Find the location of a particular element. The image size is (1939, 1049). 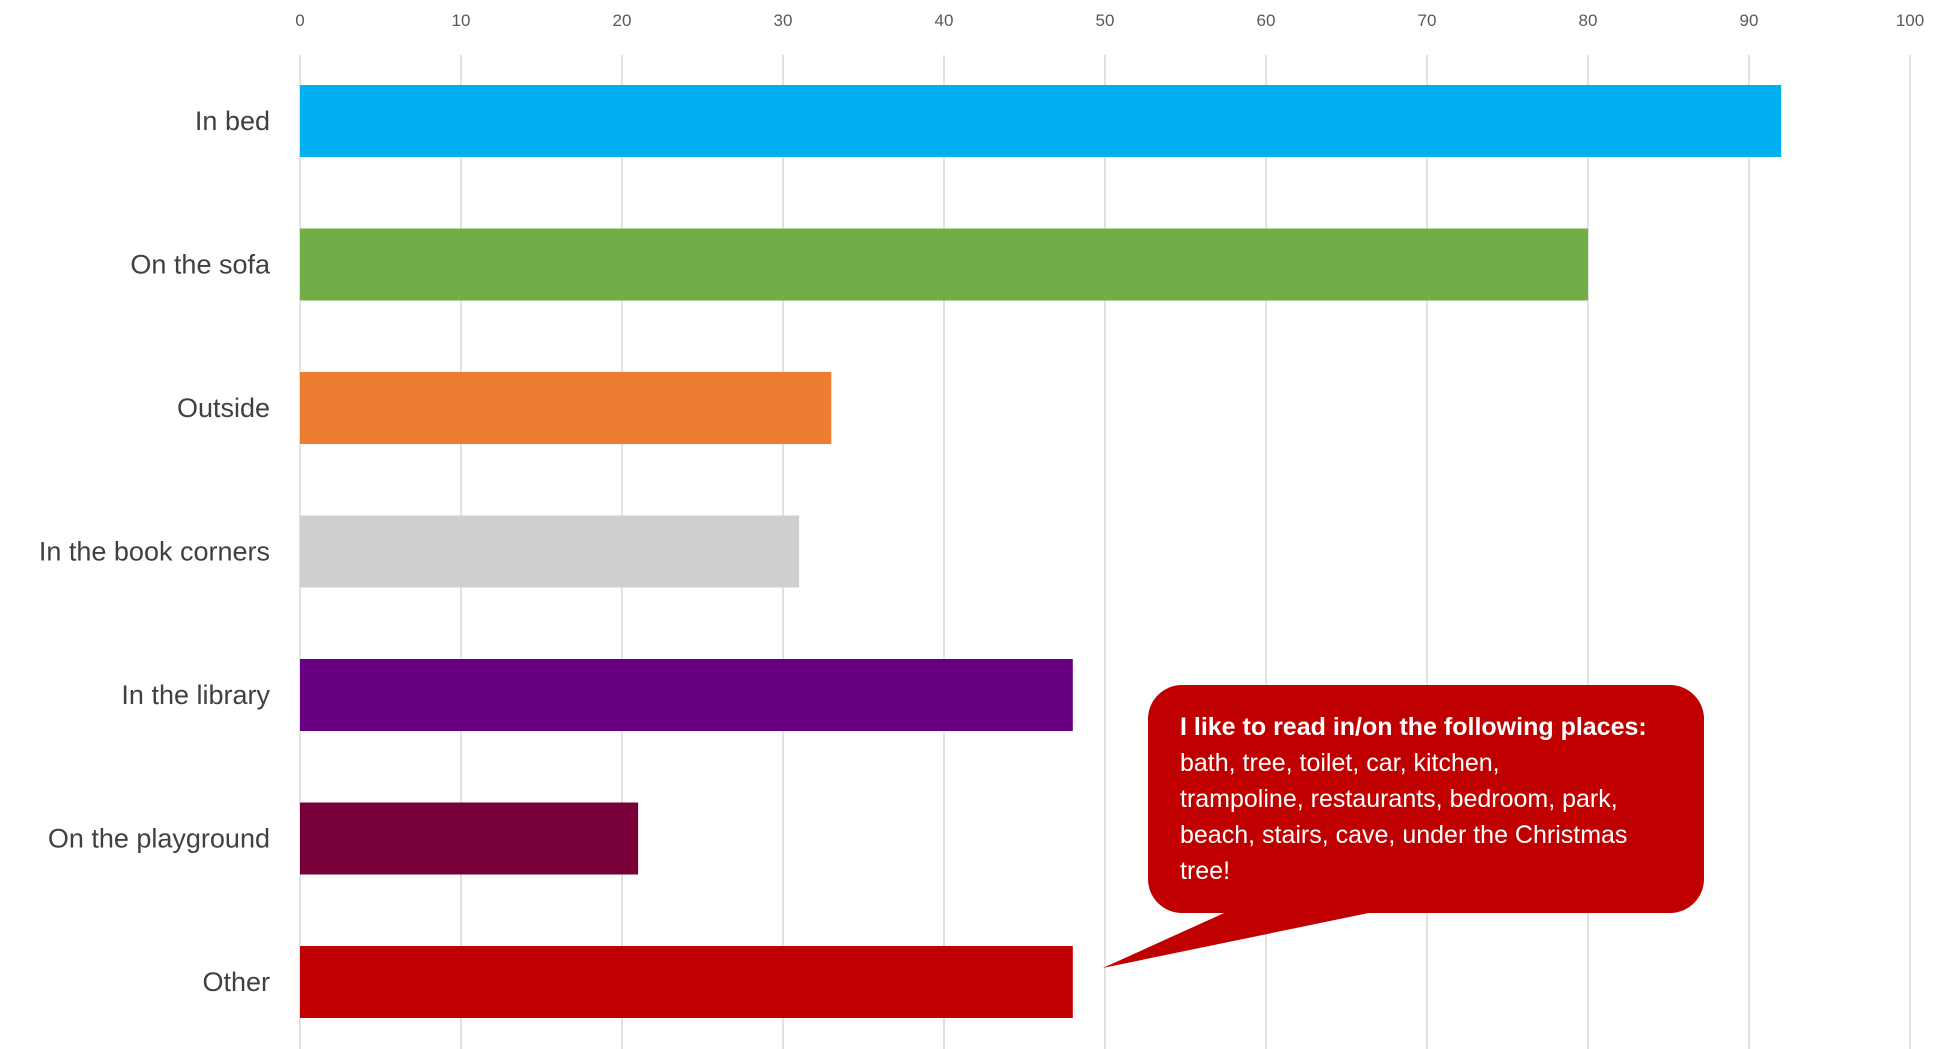

callout-text-line: bath, tree, toilet, car, kitchen, is located at coordinates (1340, 763).